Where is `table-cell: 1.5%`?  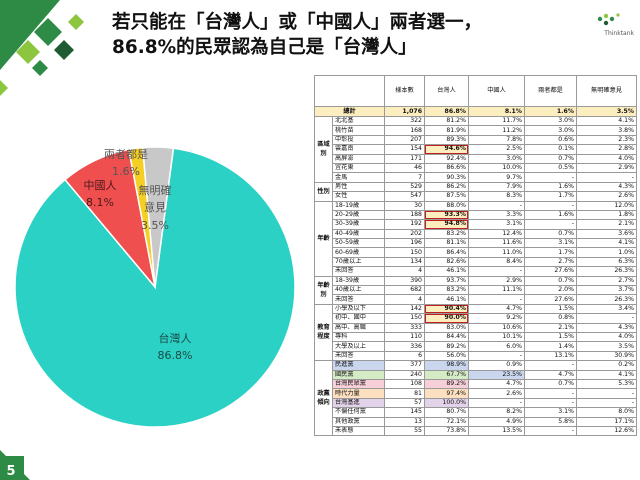 table-cell: 1.5% is located at coordinates (550, 337).